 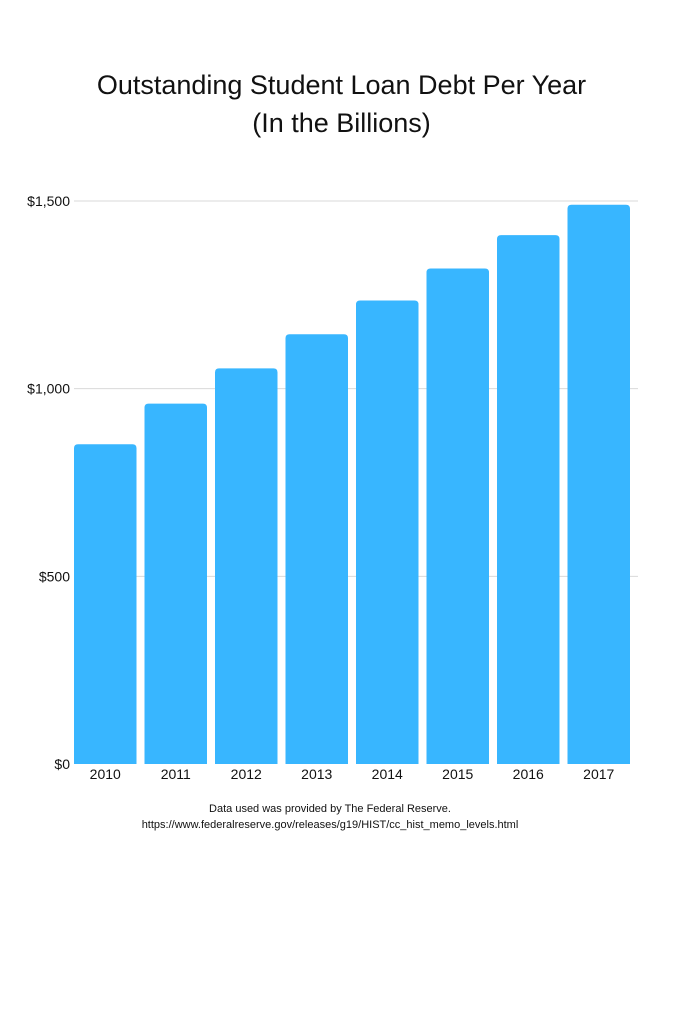 I want to click on y-tick-label: $1,500, so click(x=48, y=201).